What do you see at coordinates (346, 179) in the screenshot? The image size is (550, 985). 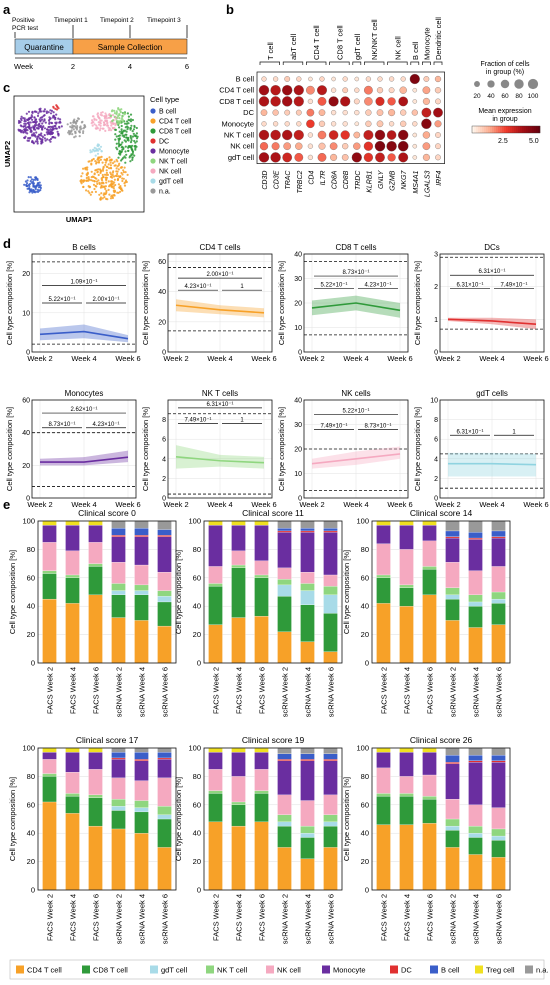 I see `dotplot-gene-label: CD8B` at bounding box center [346, 179].